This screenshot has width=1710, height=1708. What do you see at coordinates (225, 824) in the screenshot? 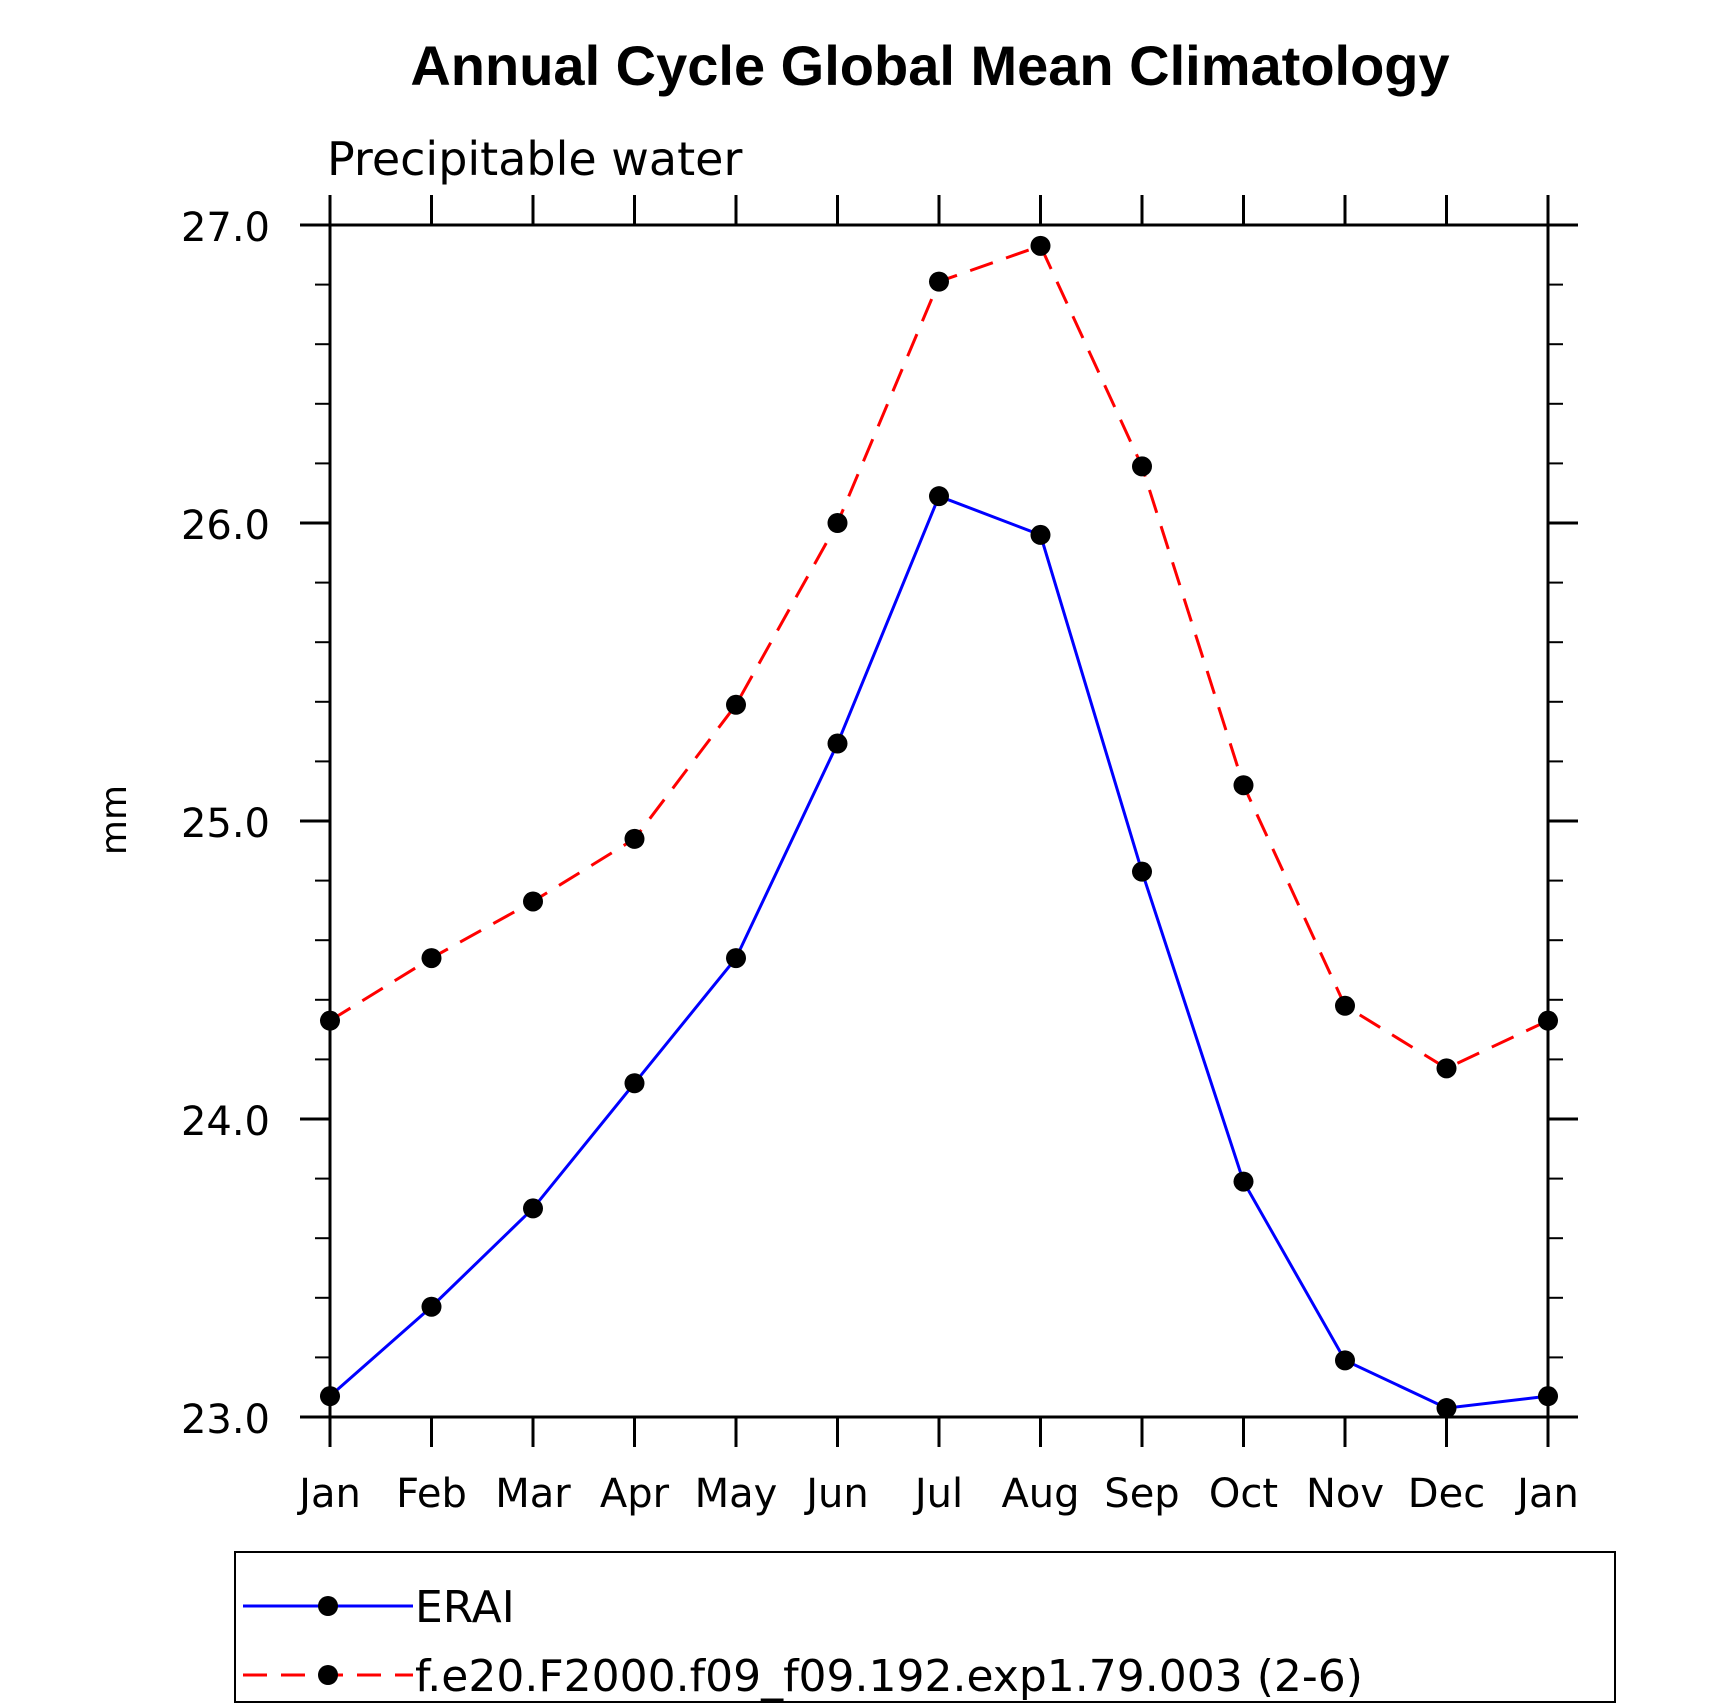
I see `y-tick-label: 25.0` at bounding box center [225, 824].